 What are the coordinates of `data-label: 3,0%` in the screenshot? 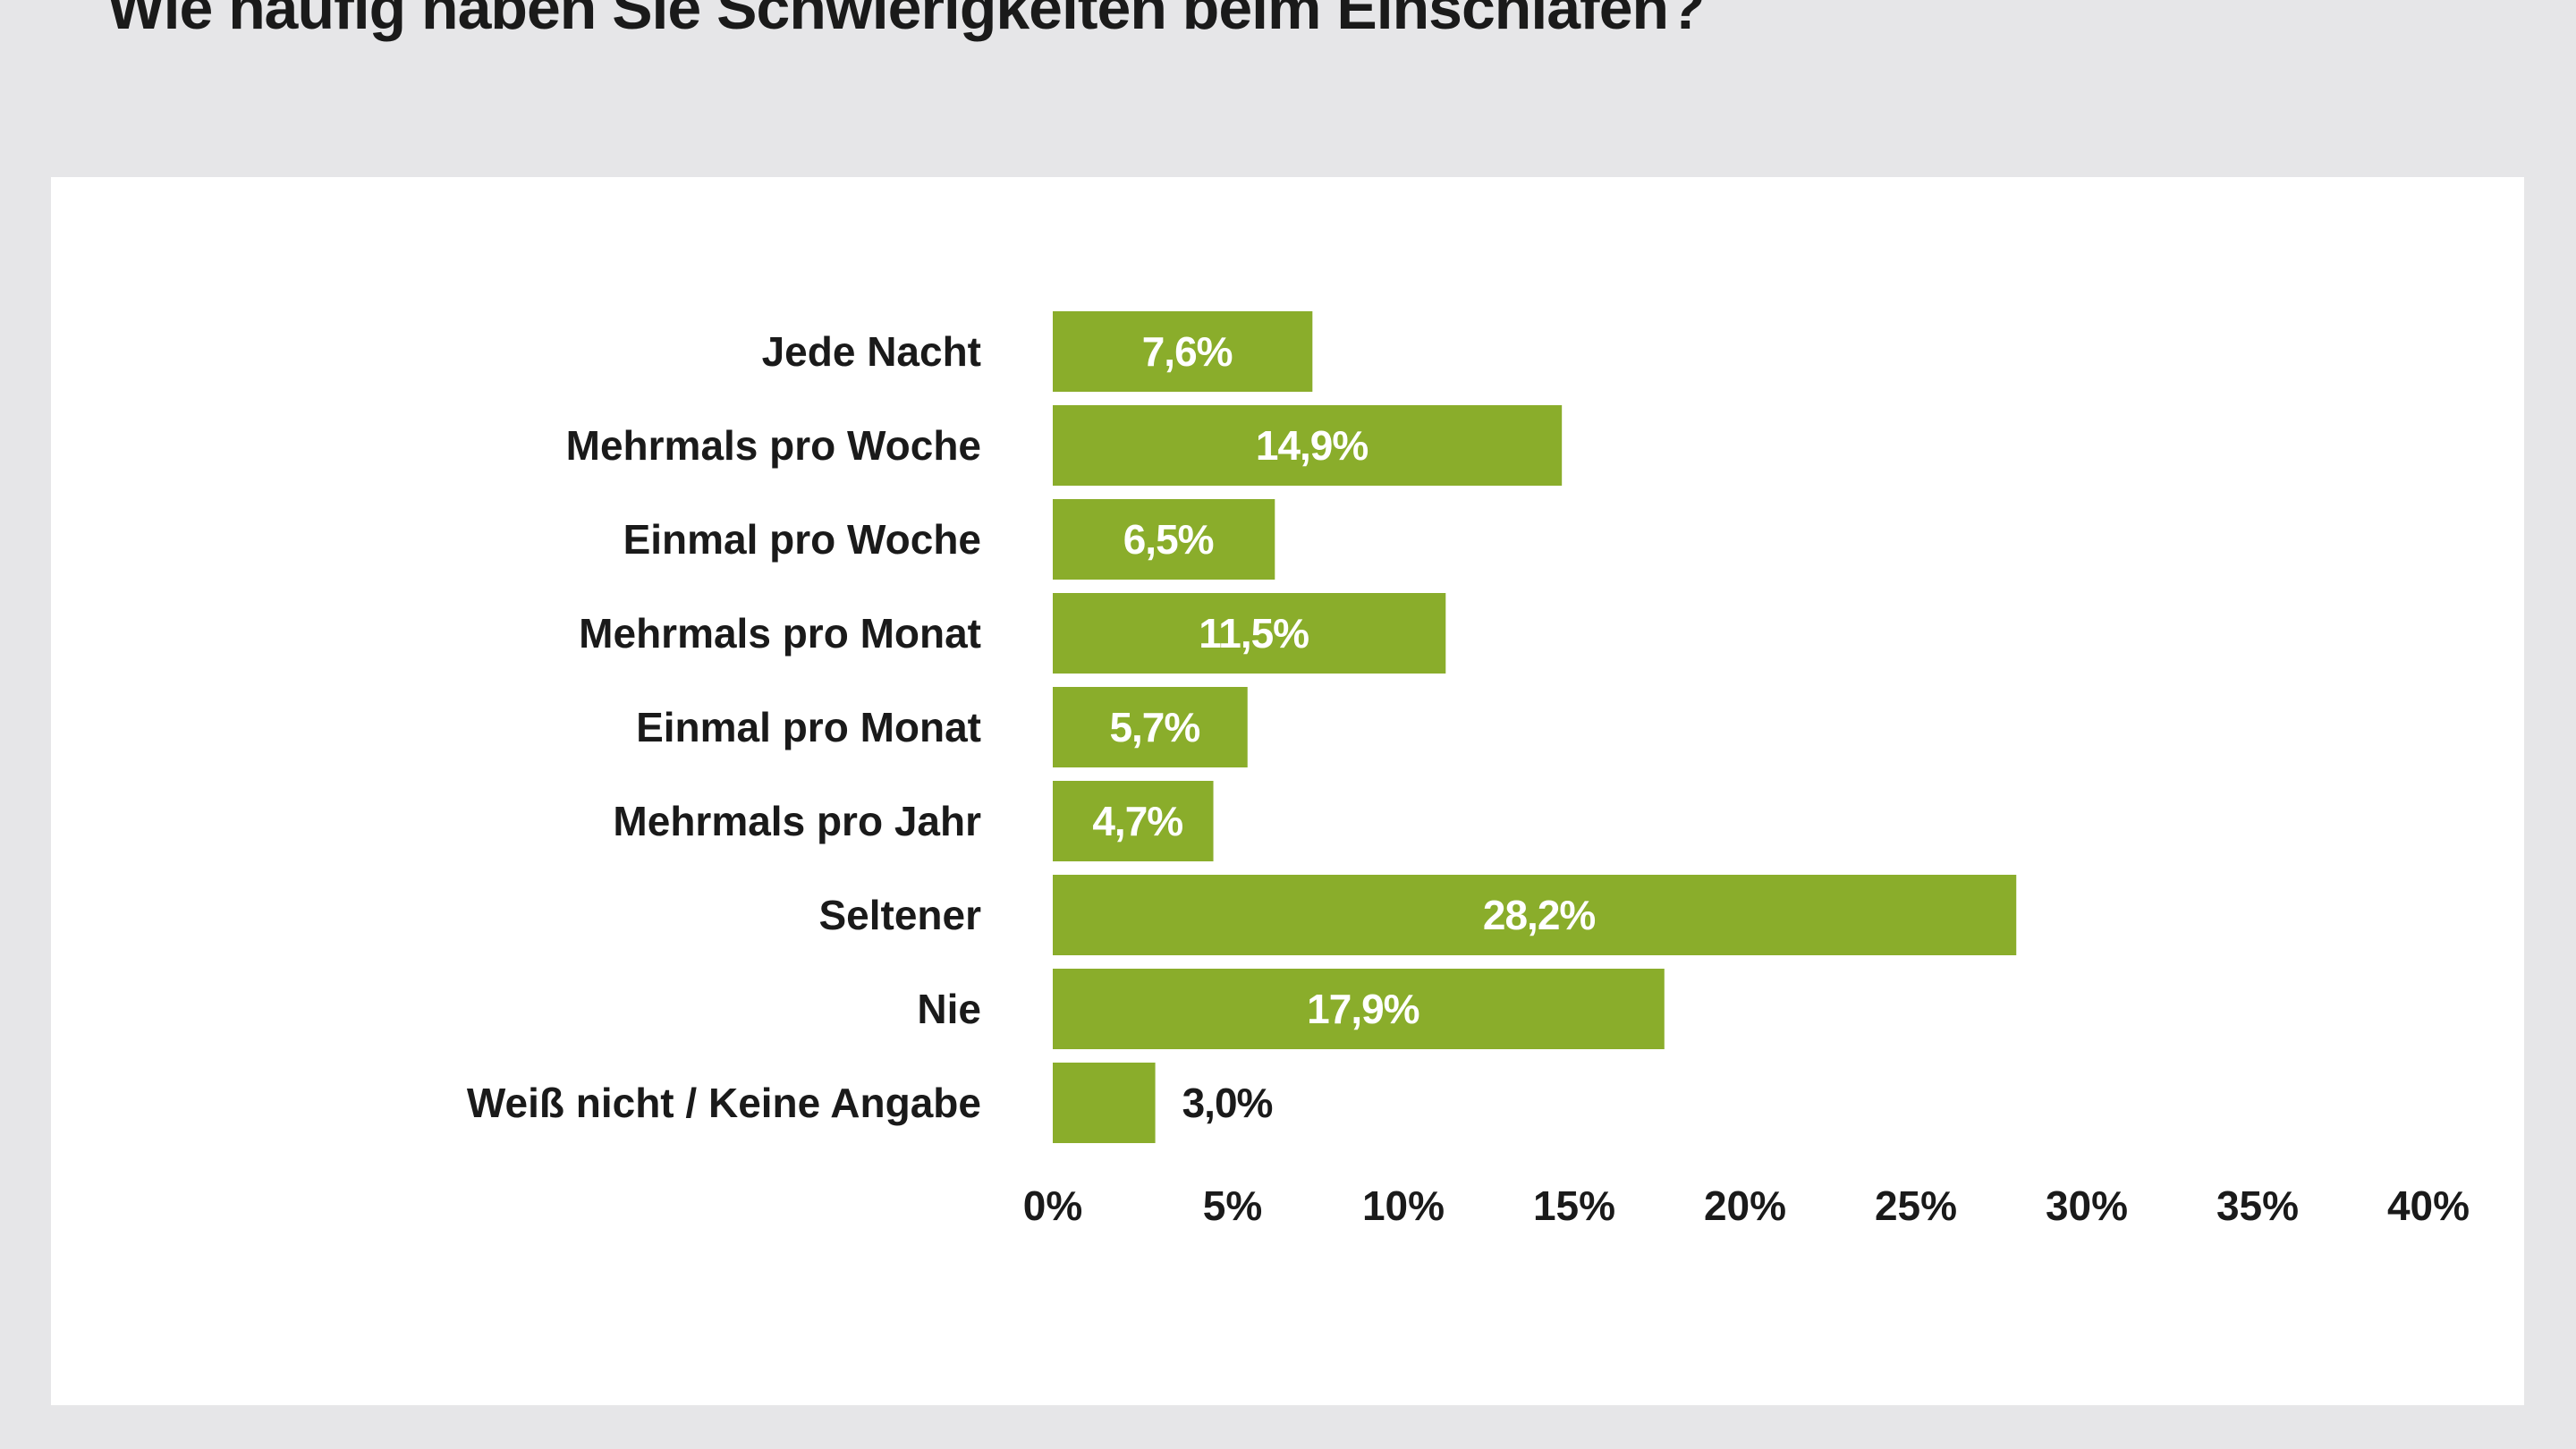 It's located at (1227, 1103).